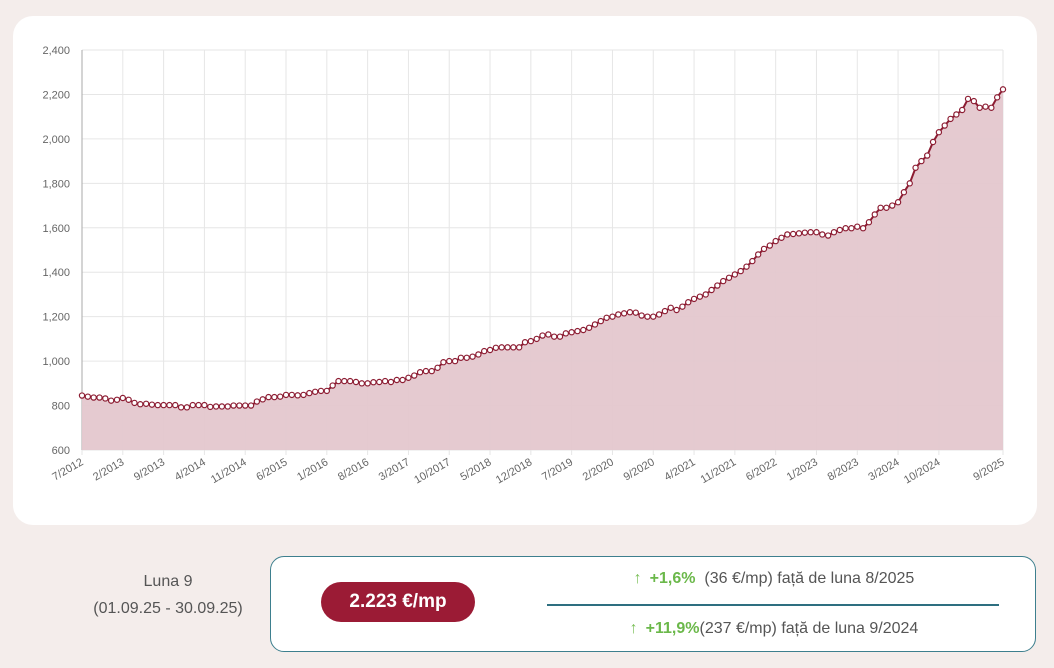 Image resolution: width=1054 pixels, height=668 pixels. Describe the element at coordinates (168, 608) in the screenshot. I see `period-range: (01.09.25 - 30.09.25)` at that location.